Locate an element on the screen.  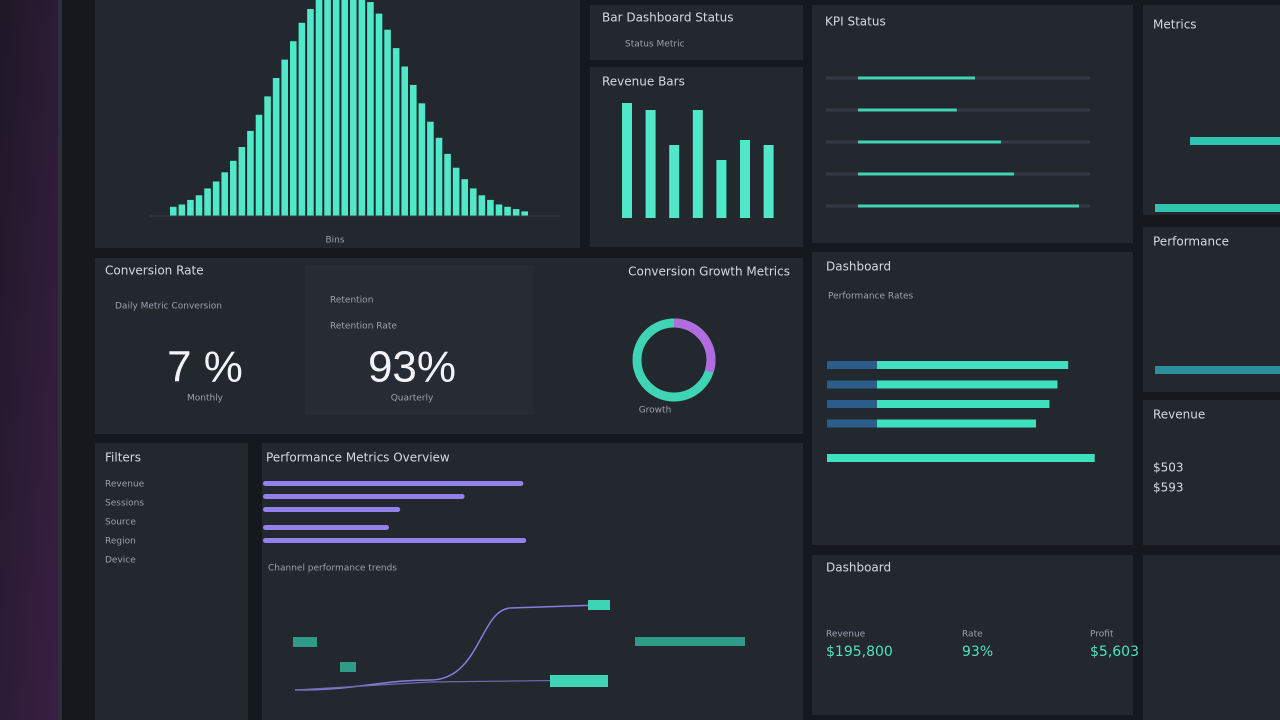
flow-line is located at coordinates (447, 685).